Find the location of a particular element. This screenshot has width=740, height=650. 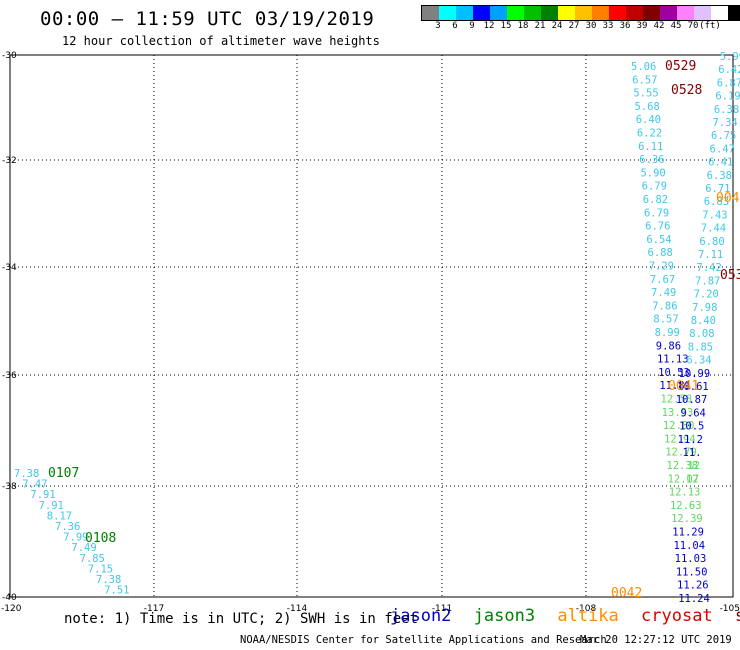

color-scale-label: 12 is located at coordinates (489, 26).